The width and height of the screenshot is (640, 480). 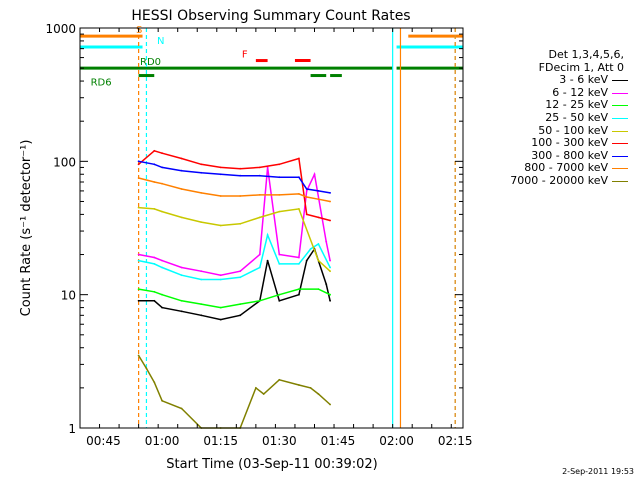 What do you see at coordinates (150, 62) in the screenshot?
I see `flag-label-rd0: RD0` at bounding box center [150, 62].